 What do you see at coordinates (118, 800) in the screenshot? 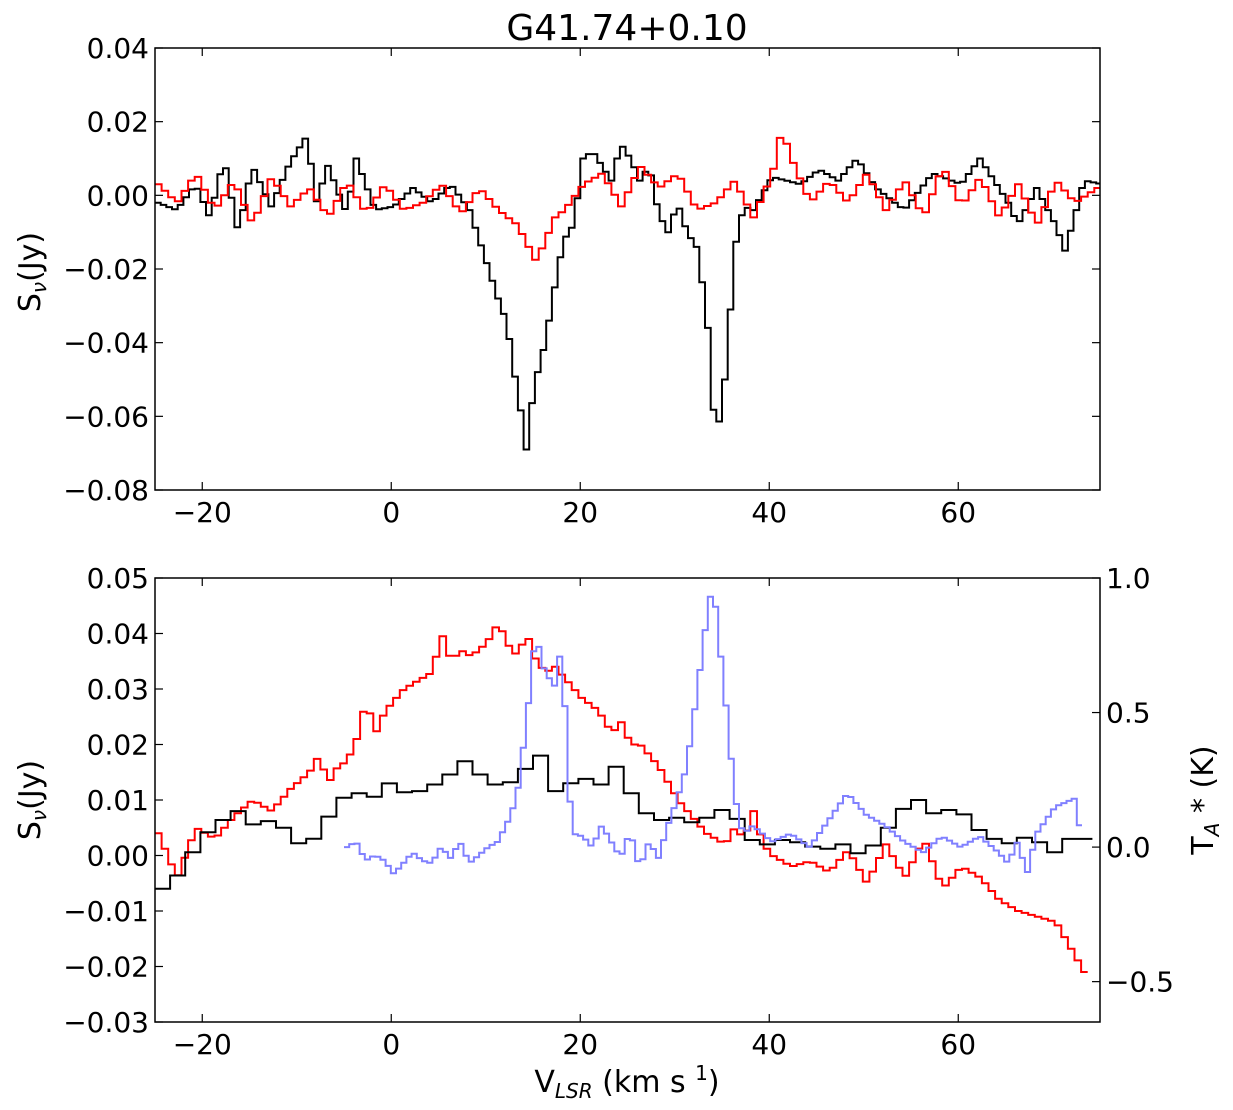
I see `y-tick-label: 0.01` at bounding box center [118, 800].